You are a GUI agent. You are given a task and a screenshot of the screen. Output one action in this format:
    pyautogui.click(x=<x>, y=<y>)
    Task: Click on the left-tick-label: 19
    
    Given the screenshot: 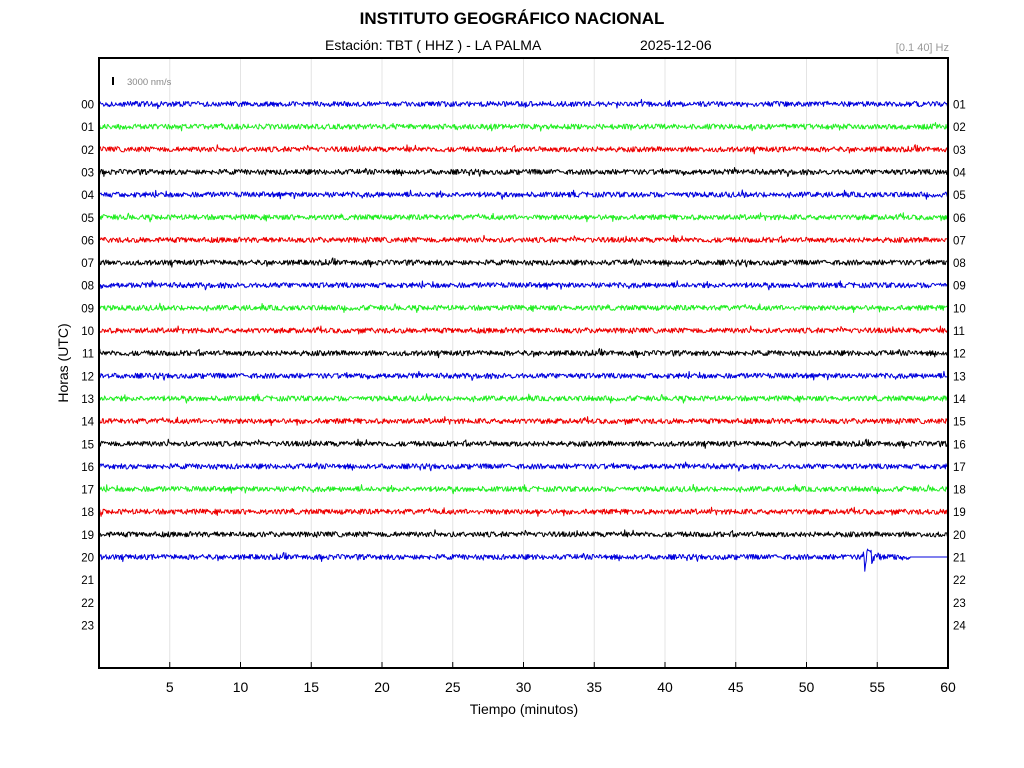 What is the action you would take?
    pyautogui.click(x=87, y=536)
    